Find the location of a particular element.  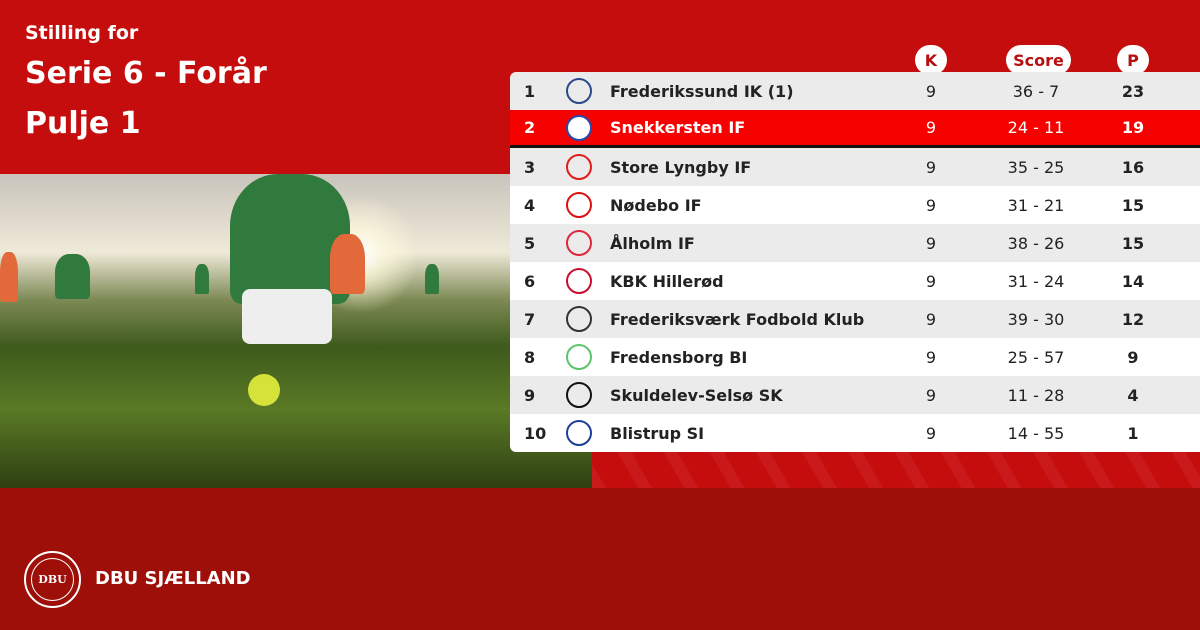

brand-name: DBU SJÆLLAND is located at coordinates (173, 578).